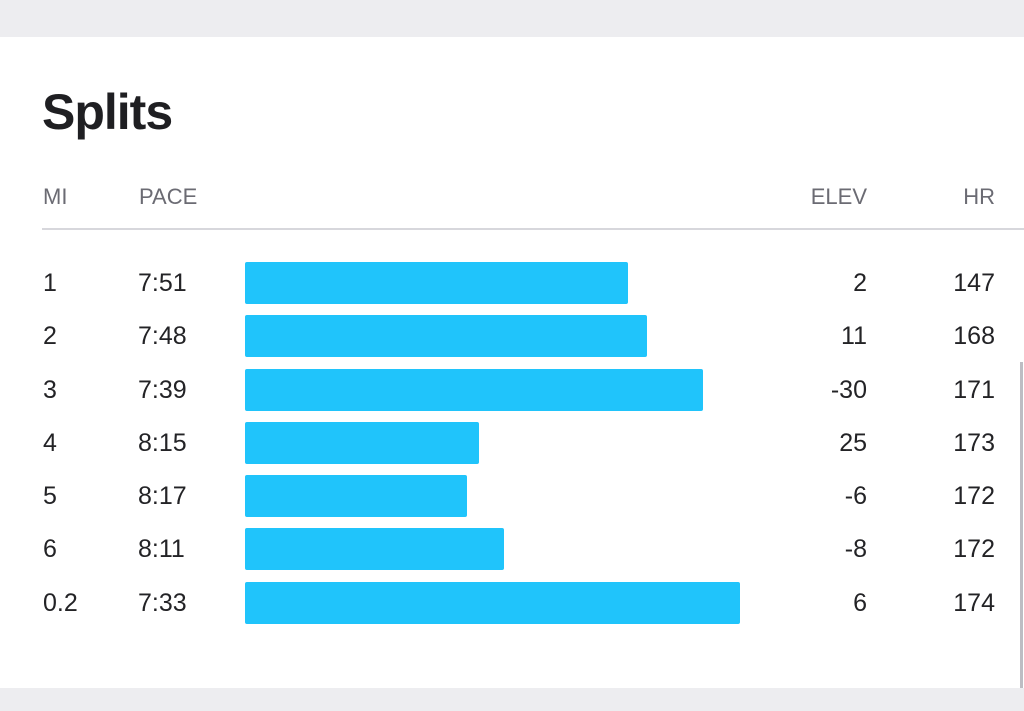 This screenshot has width=1024, height=711. I want to click on column-header-pace: PACE, so click(168, 196).